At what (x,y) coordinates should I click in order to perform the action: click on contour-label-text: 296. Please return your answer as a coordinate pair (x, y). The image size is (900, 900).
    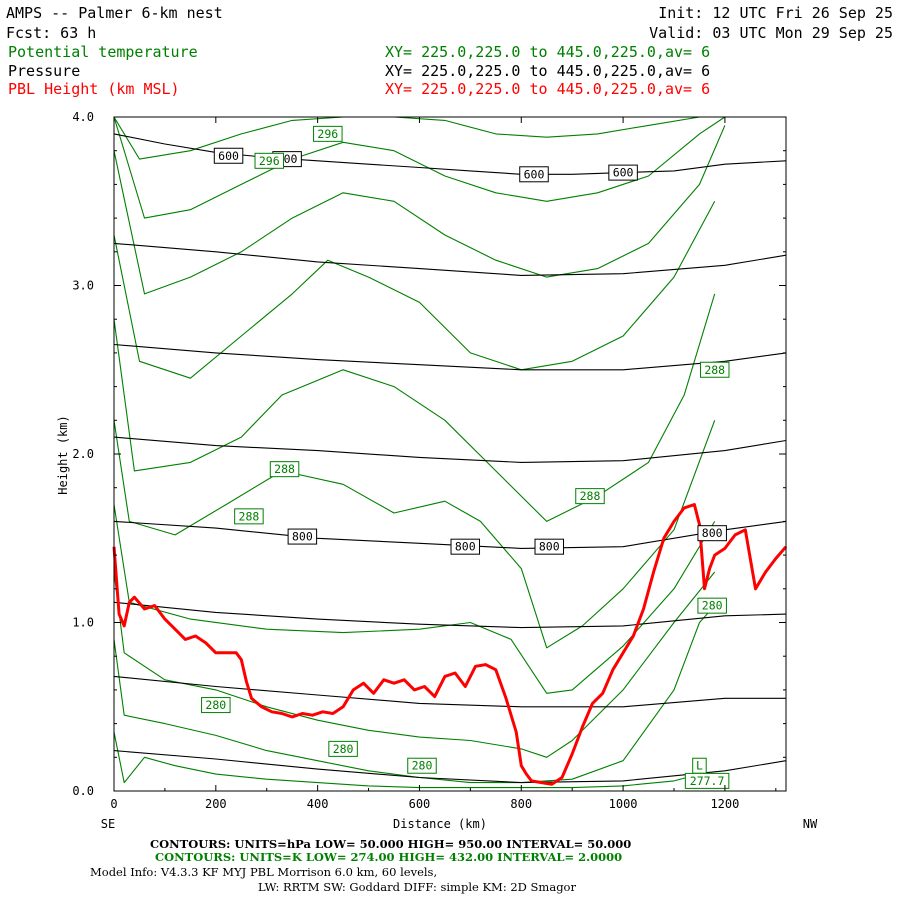
    Looking at the image, I should click on (327, 134).